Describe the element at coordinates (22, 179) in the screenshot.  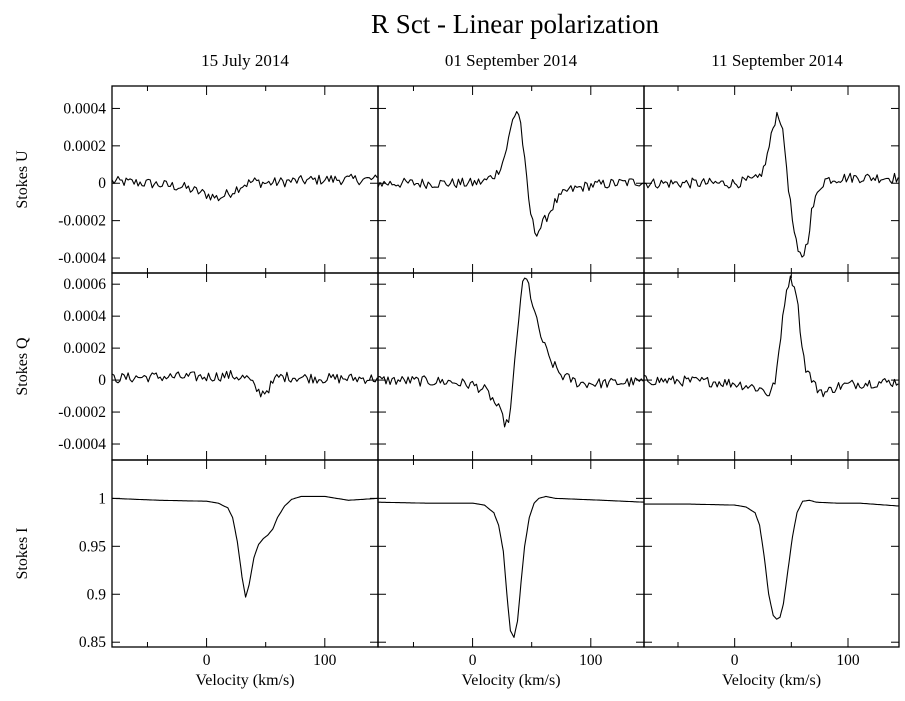
I see `ylabel-U: Stokes U` at that location.